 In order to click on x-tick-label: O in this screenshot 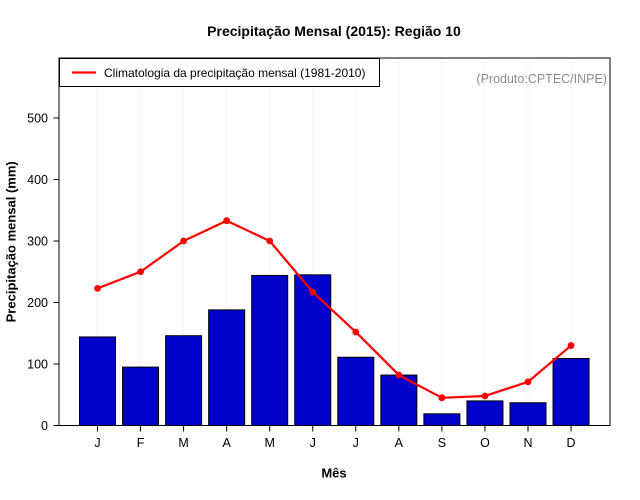, I will do `click(485, 443)`.